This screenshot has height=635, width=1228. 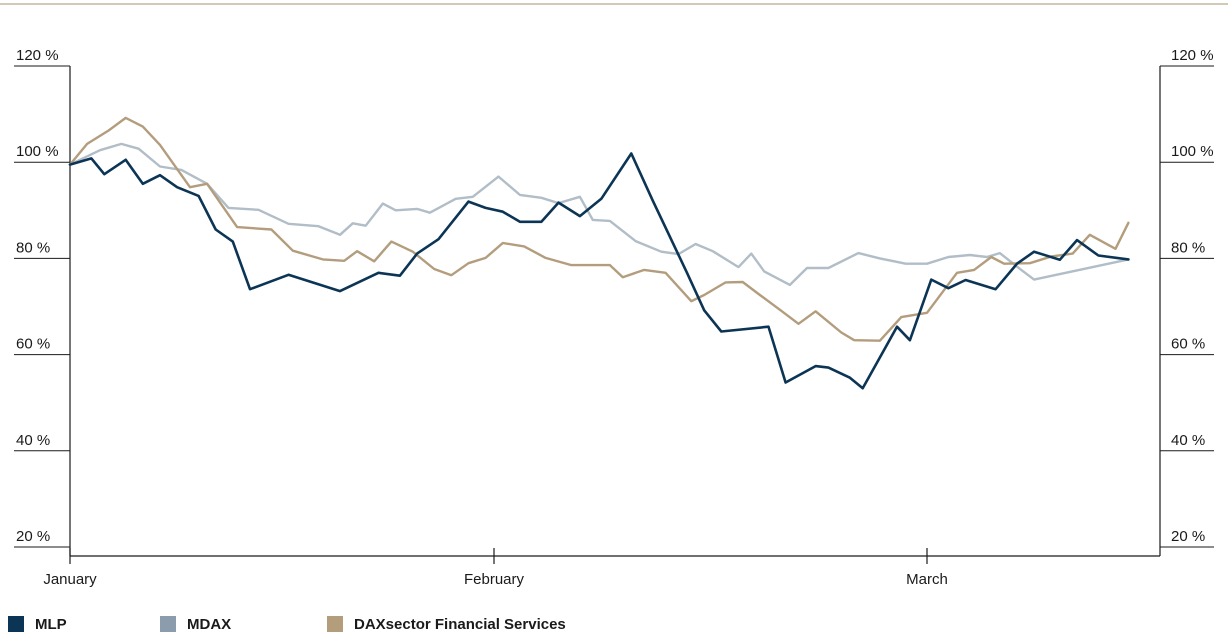 I want to click on x-tick-label: January, so click(x=70, y=579).